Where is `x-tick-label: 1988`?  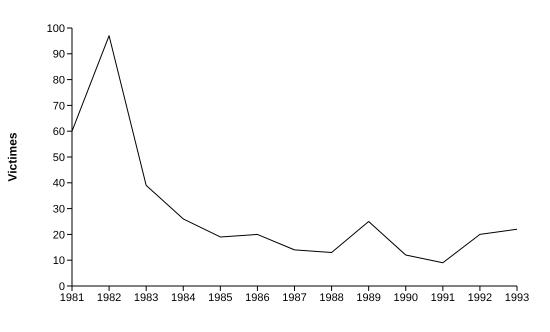
x-tick-label: 1988 is located at coordinates (331, 298).